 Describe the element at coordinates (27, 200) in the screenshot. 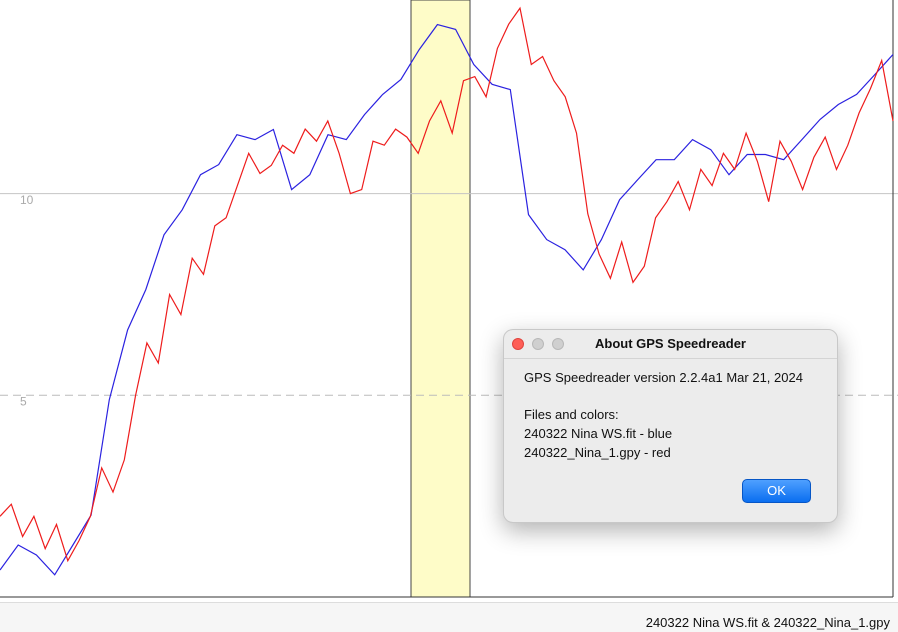

I see `y-tick-label: 10` at that location.